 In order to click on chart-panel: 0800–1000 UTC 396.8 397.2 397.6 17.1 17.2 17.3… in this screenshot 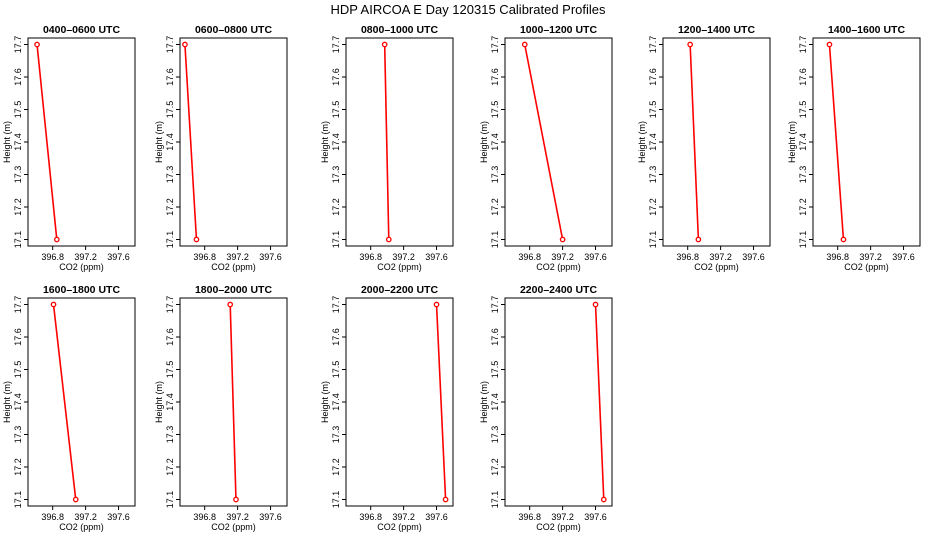, I will do `click(387, 148)`.